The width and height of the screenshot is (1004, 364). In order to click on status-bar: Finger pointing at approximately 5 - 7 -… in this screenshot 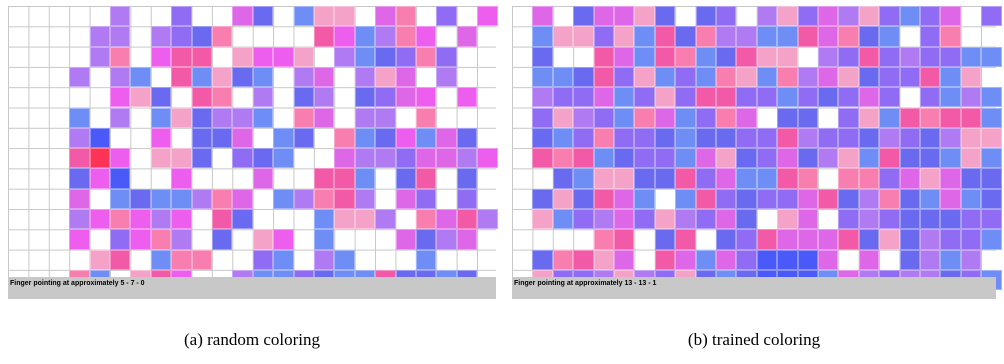, I will do `click(252, 288)`.